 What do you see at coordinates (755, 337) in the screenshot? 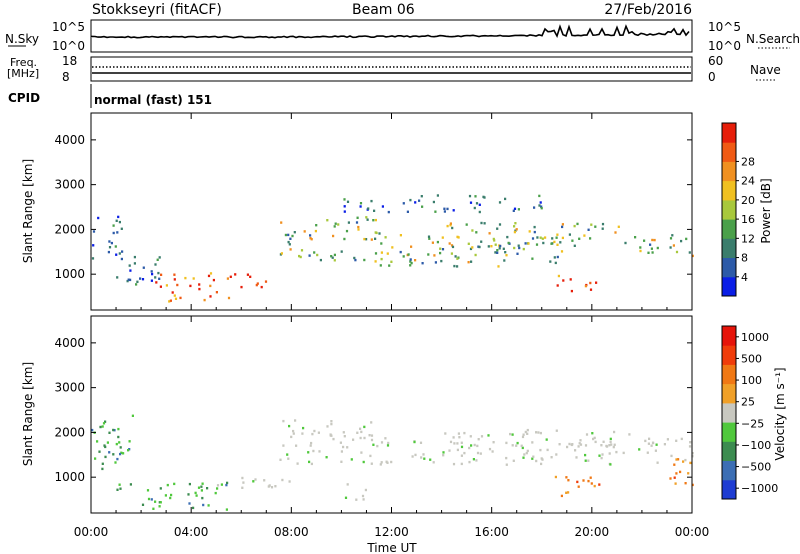
I see `colorbar-tick-label: 1000` at bounding box center [755, 337].